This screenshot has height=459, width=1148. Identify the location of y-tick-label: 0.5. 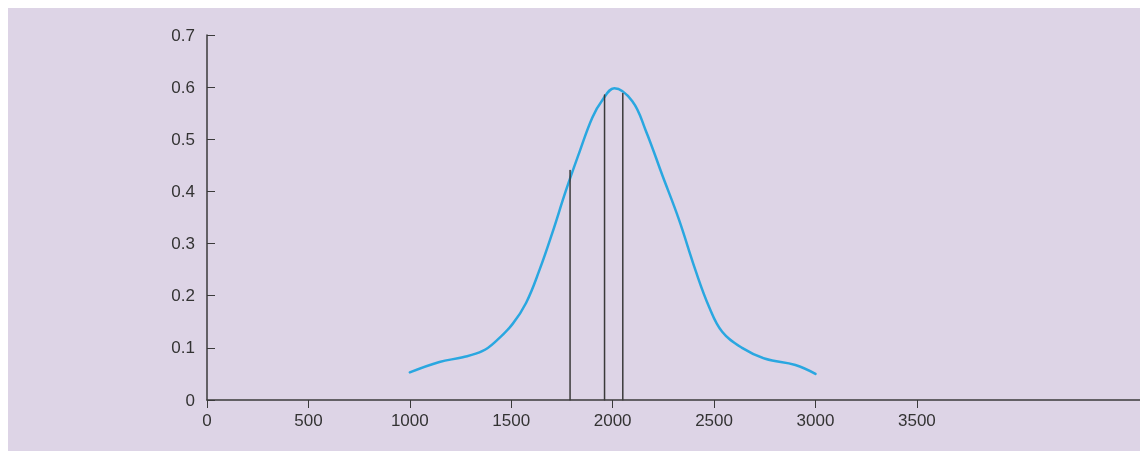
(183, 139).